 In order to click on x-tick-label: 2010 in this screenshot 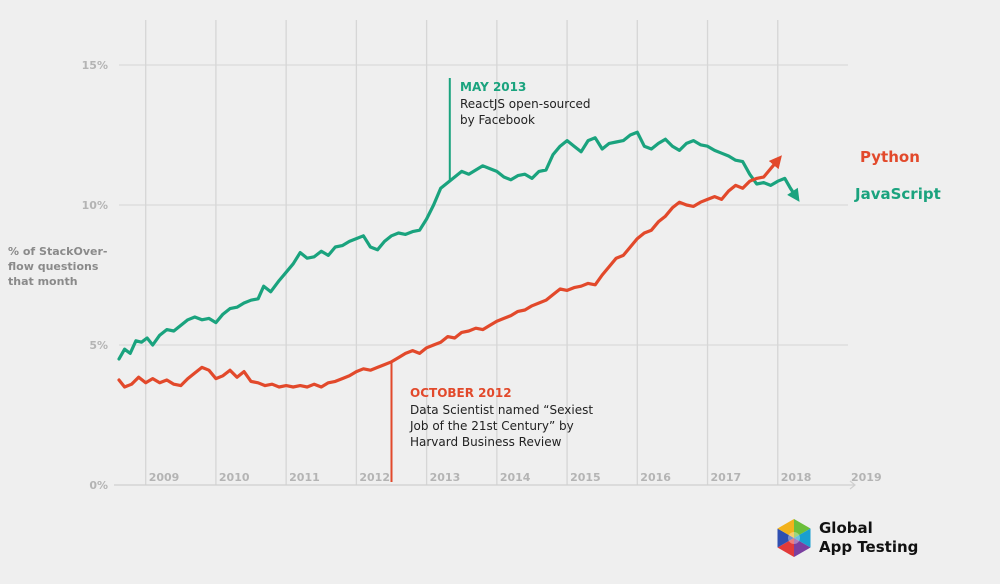, I will do `click(234, 477)`.